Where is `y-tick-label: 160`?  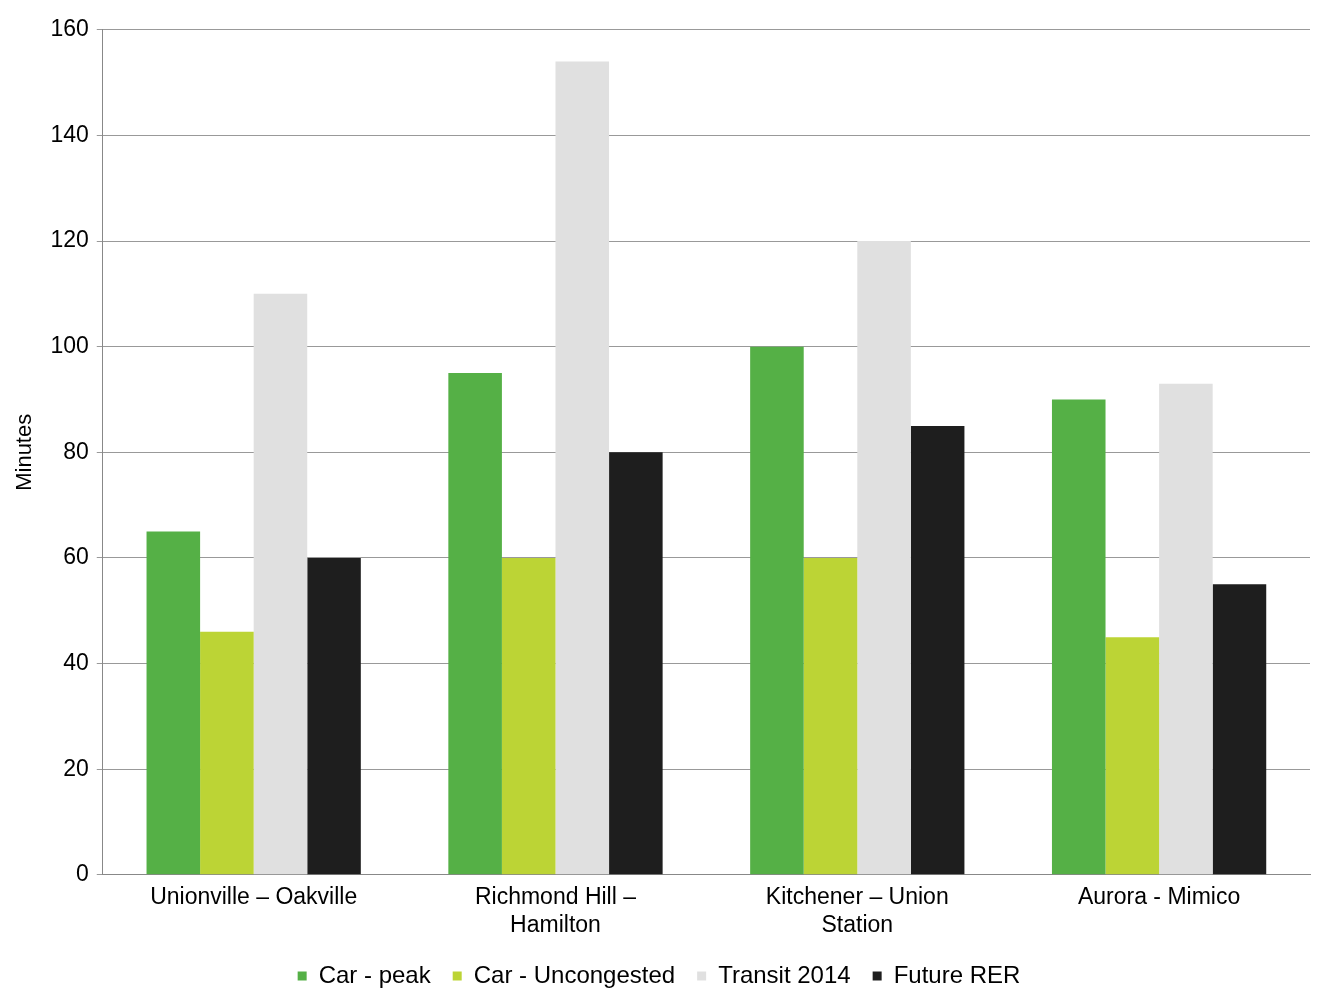
y-tick-label: 160 is located at coordinates (69, 28).